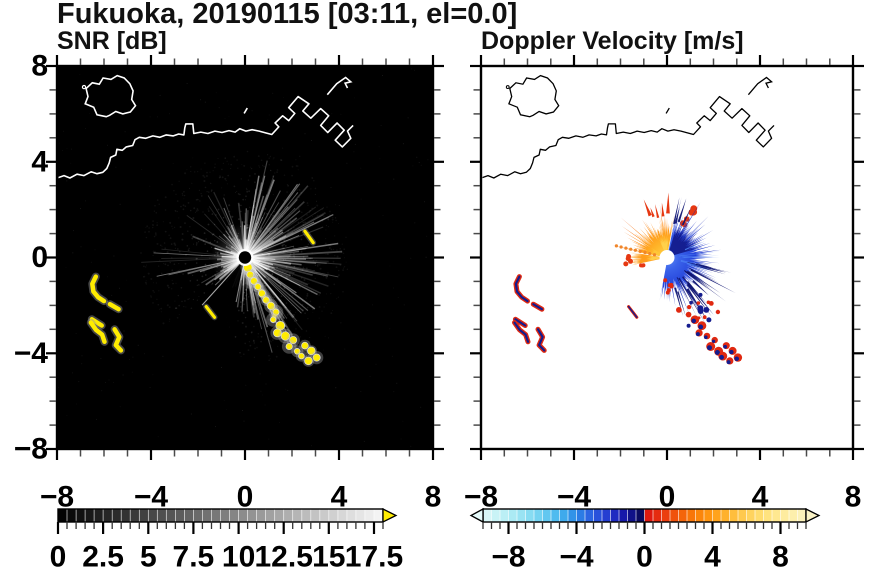  What do you see at coordinates (645, 538) in the screenshot?
I see `velocity-colorbar: −8 −4 0 4 8` at bounding box center [645, 538].